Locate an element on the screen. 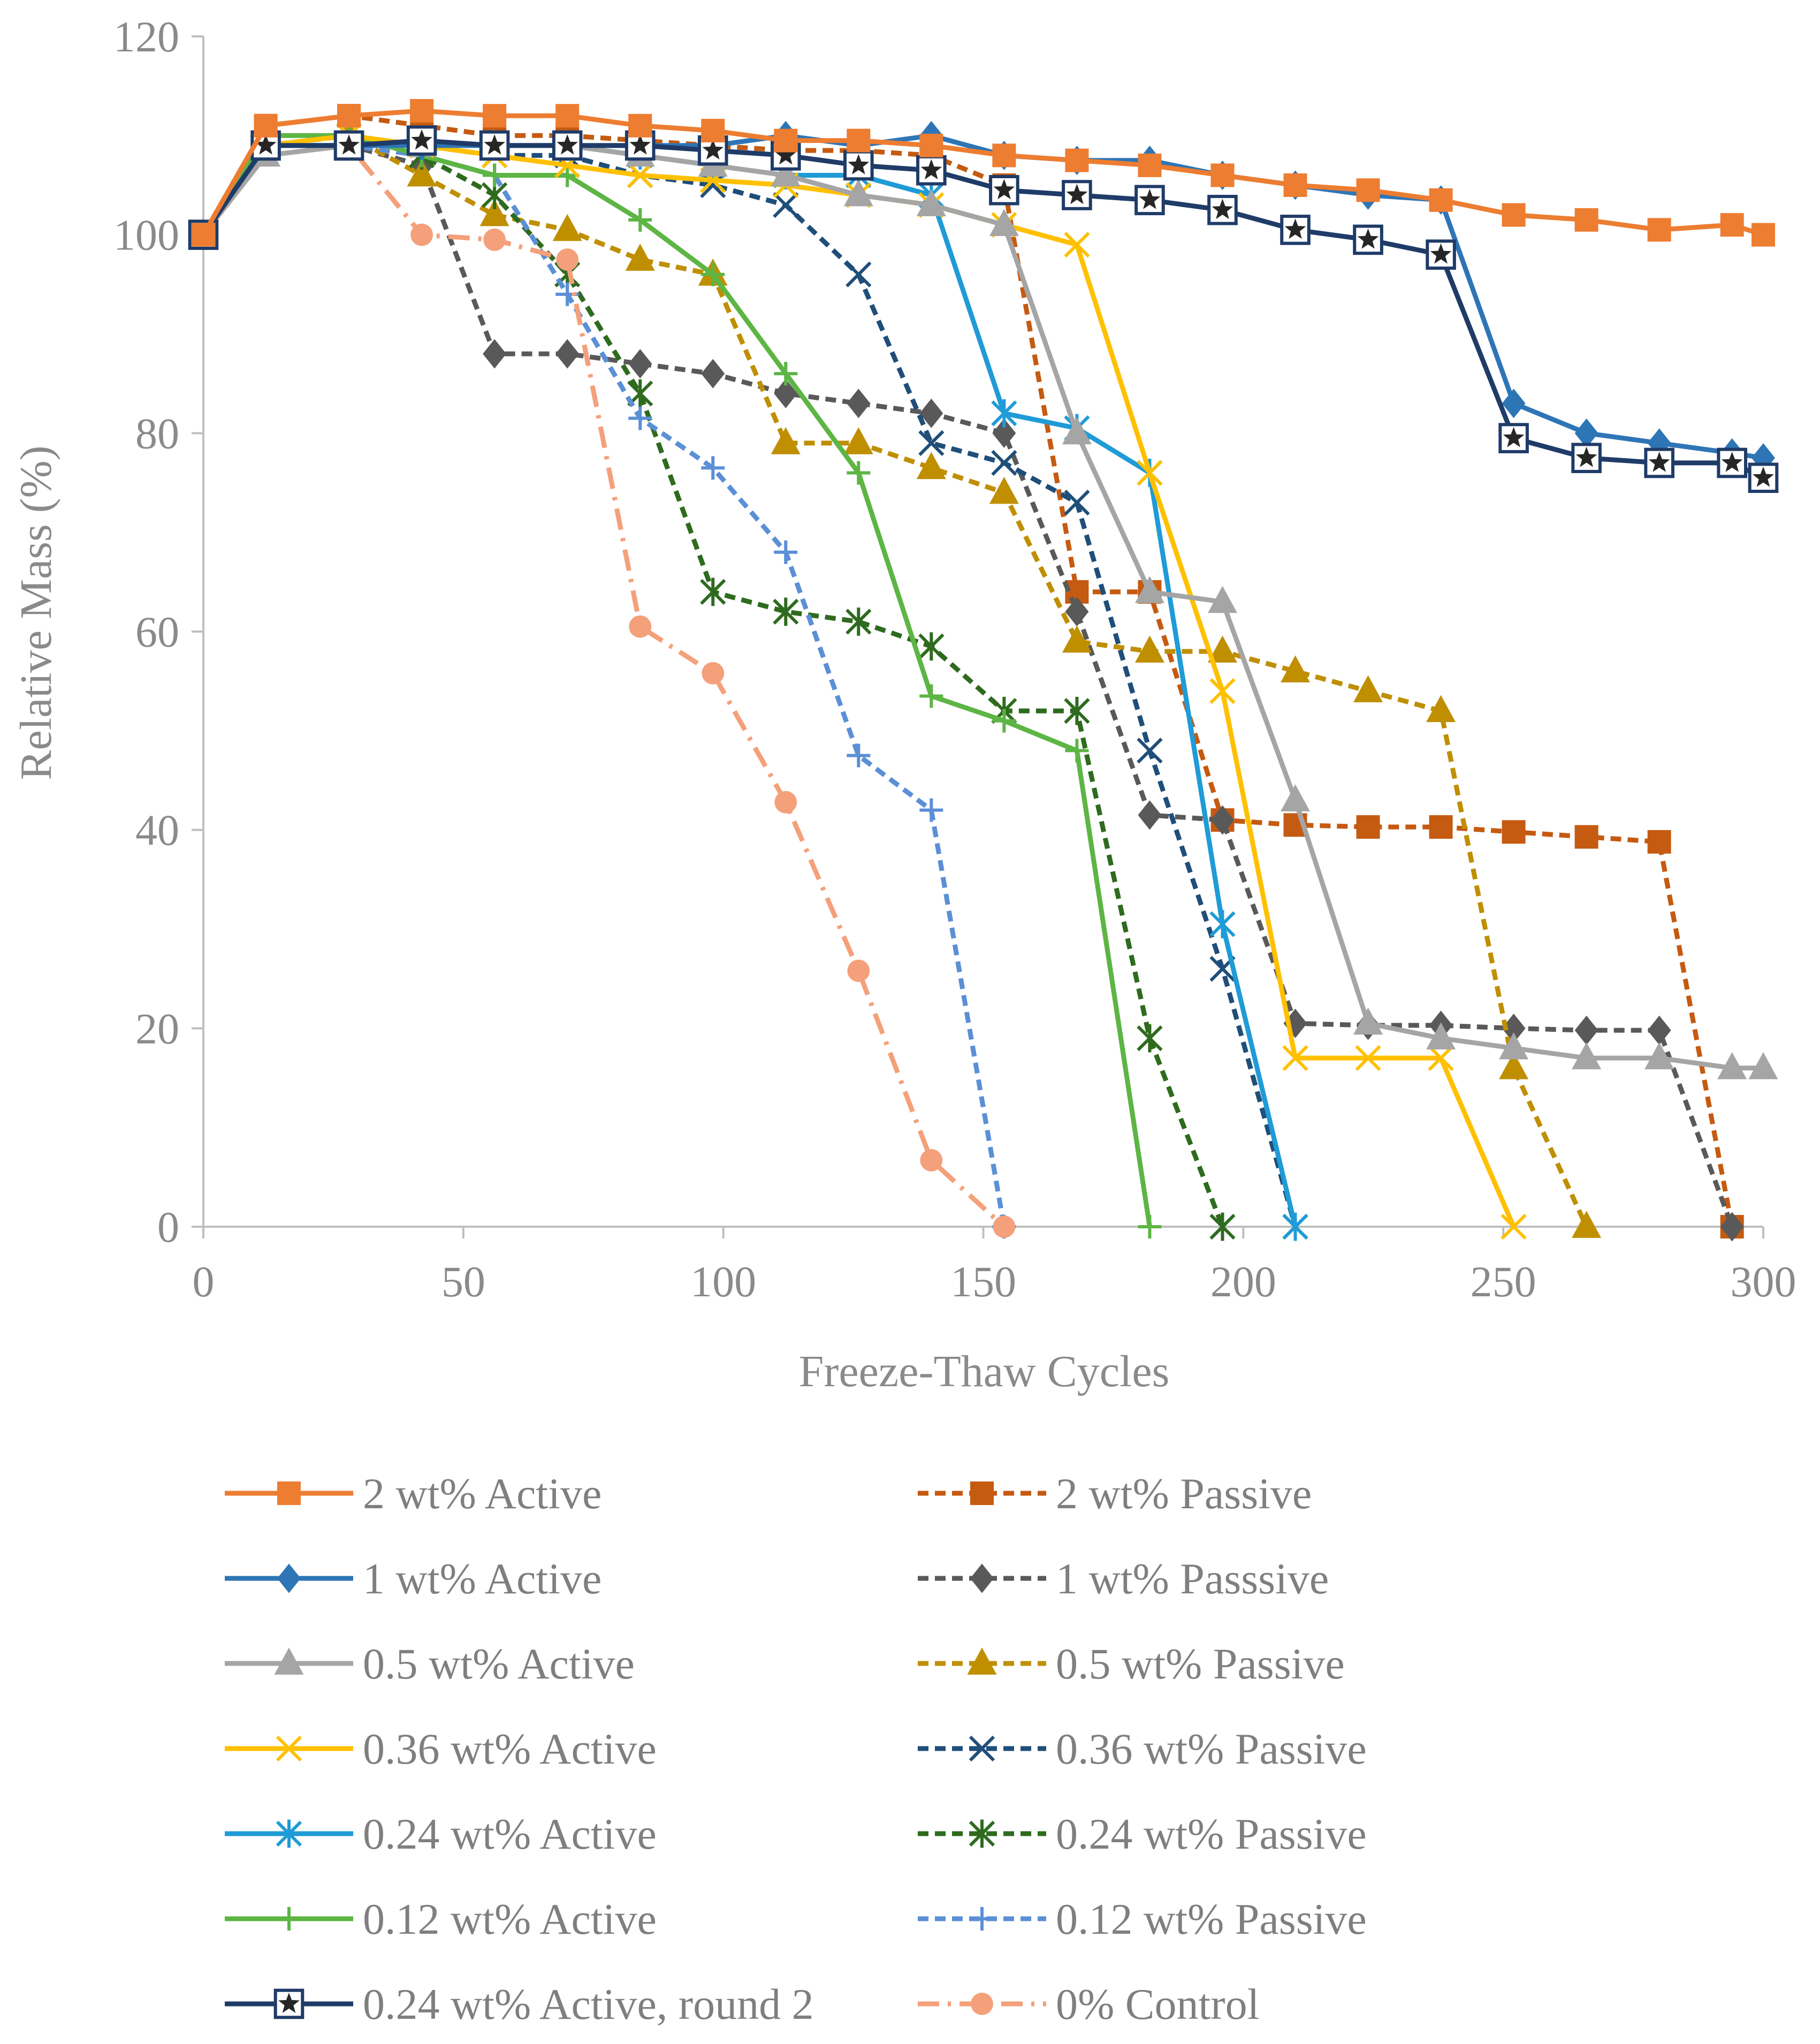 The height and width of the screenshot is (2044, 1820). legend-label: 0.5 wt% Passive is located at coordinates (1200, 1663).